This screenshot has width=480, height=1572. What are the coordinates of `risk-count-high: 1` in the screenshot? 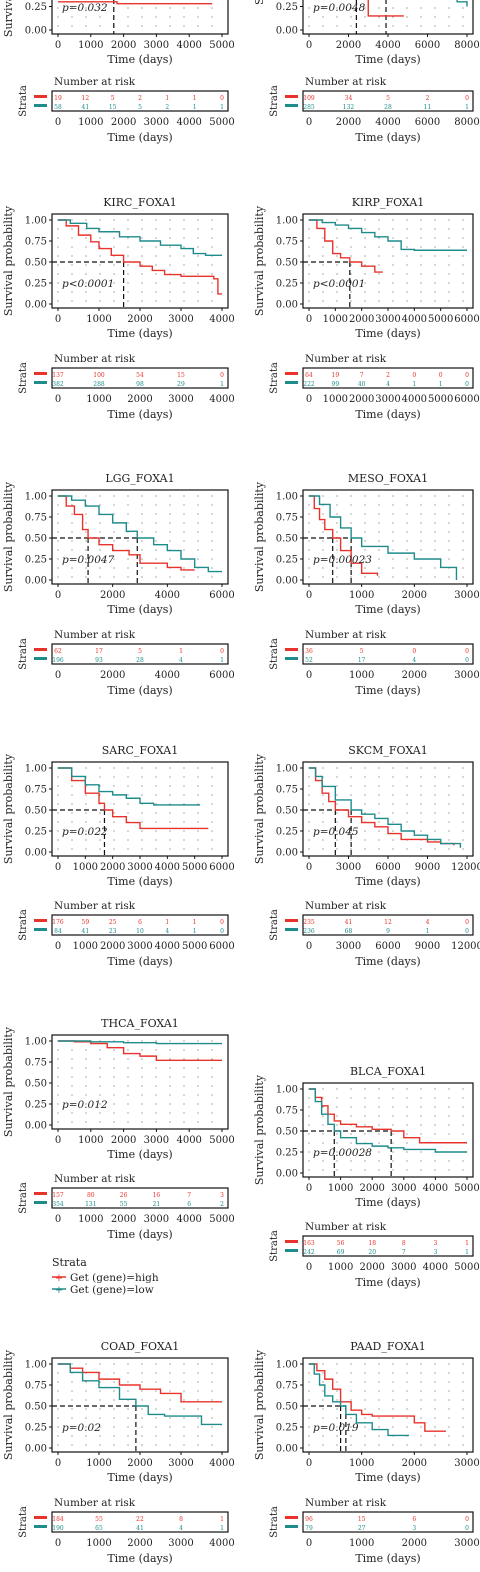 It's located at (467, 1243).